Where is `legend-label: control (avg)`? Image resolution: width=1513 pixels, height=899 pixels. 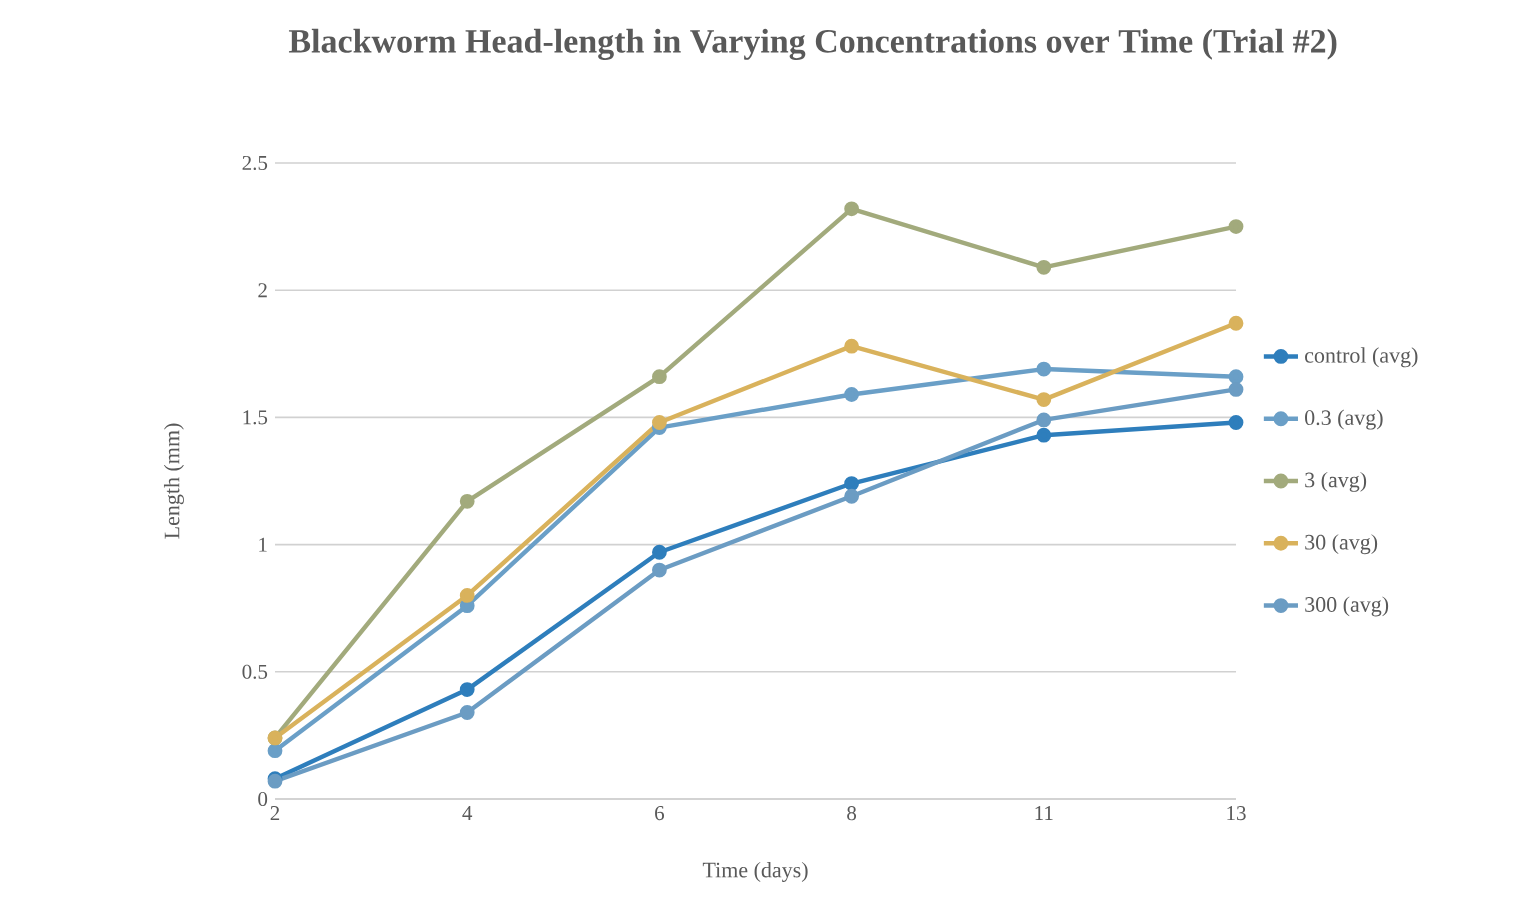
legend-label: control (avg) is located at coordinates (1361, 357).